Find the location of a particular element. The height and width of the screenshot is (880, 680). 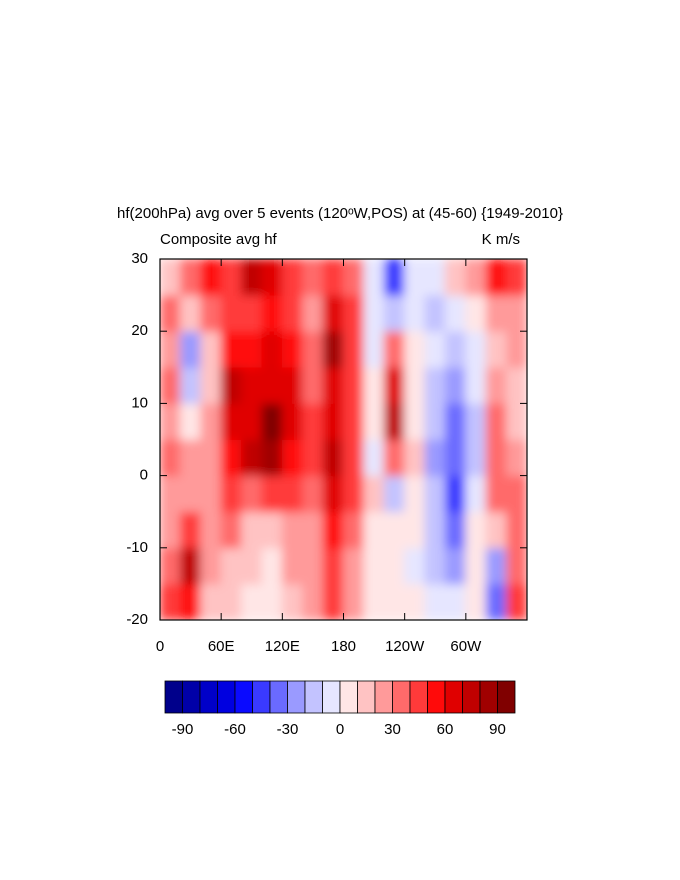

x-tick-label: 180 is located at coordinates (343, 646).